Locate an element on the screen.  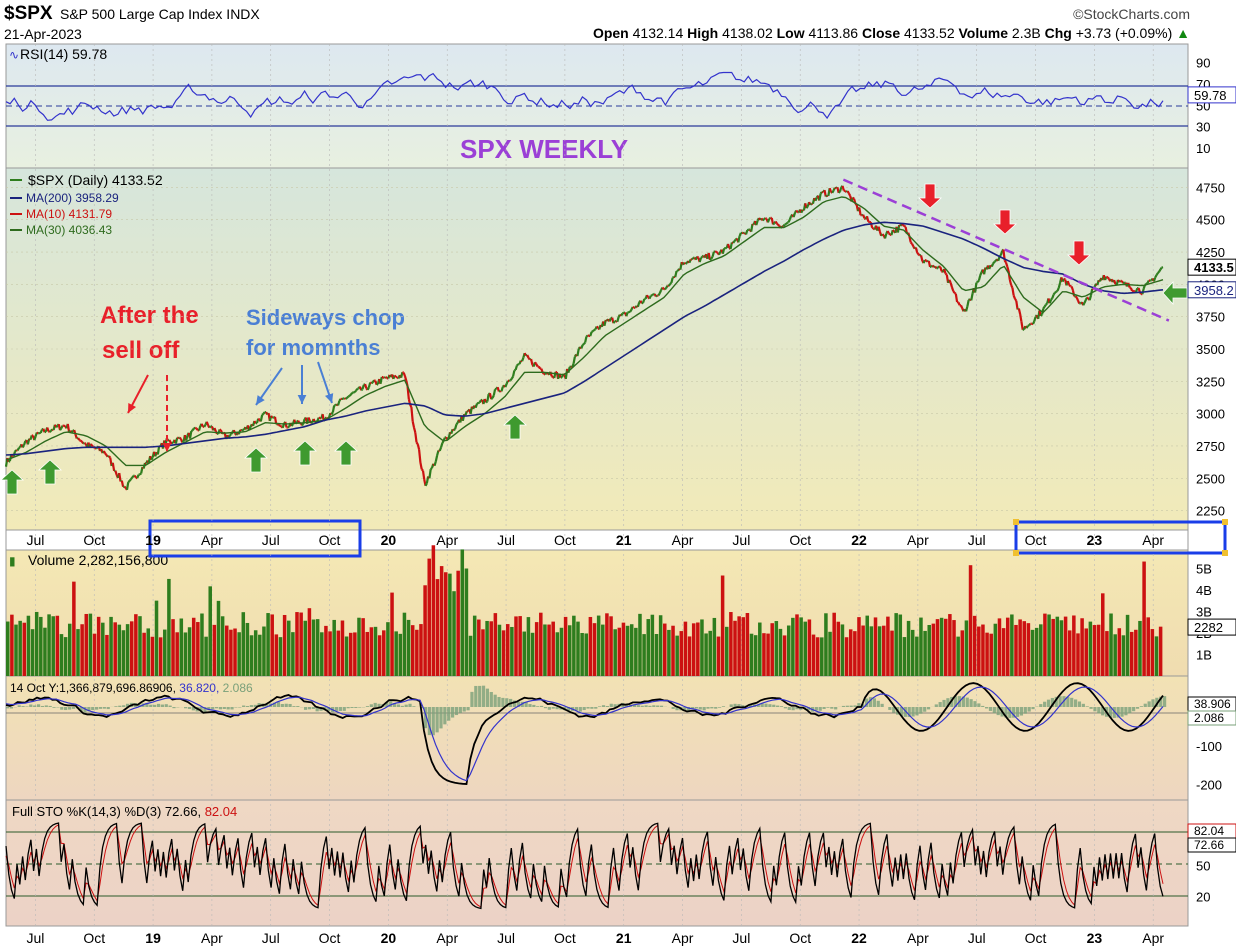
sto-k-last-box is located at coordinates (1211, 845).